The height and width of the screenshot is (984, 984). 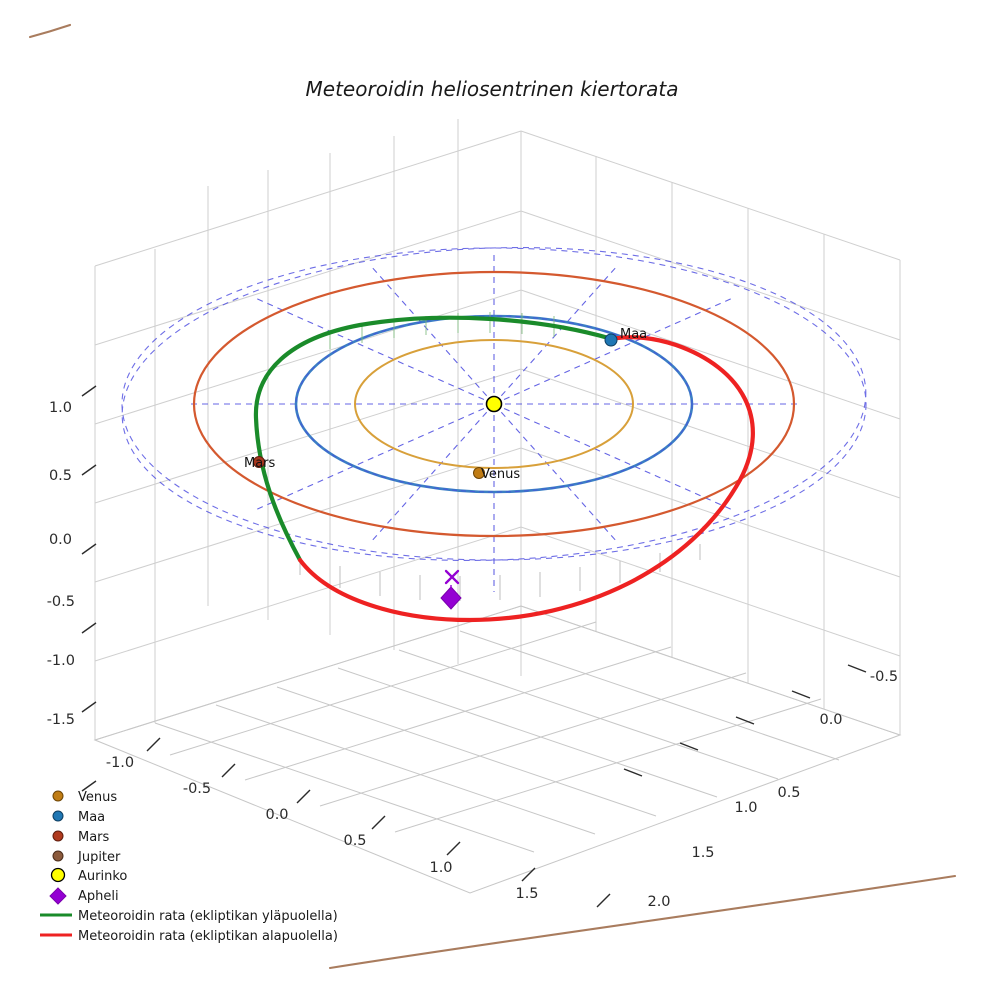 I want to click on legend-label: Venus, so click(x=97, y=797).